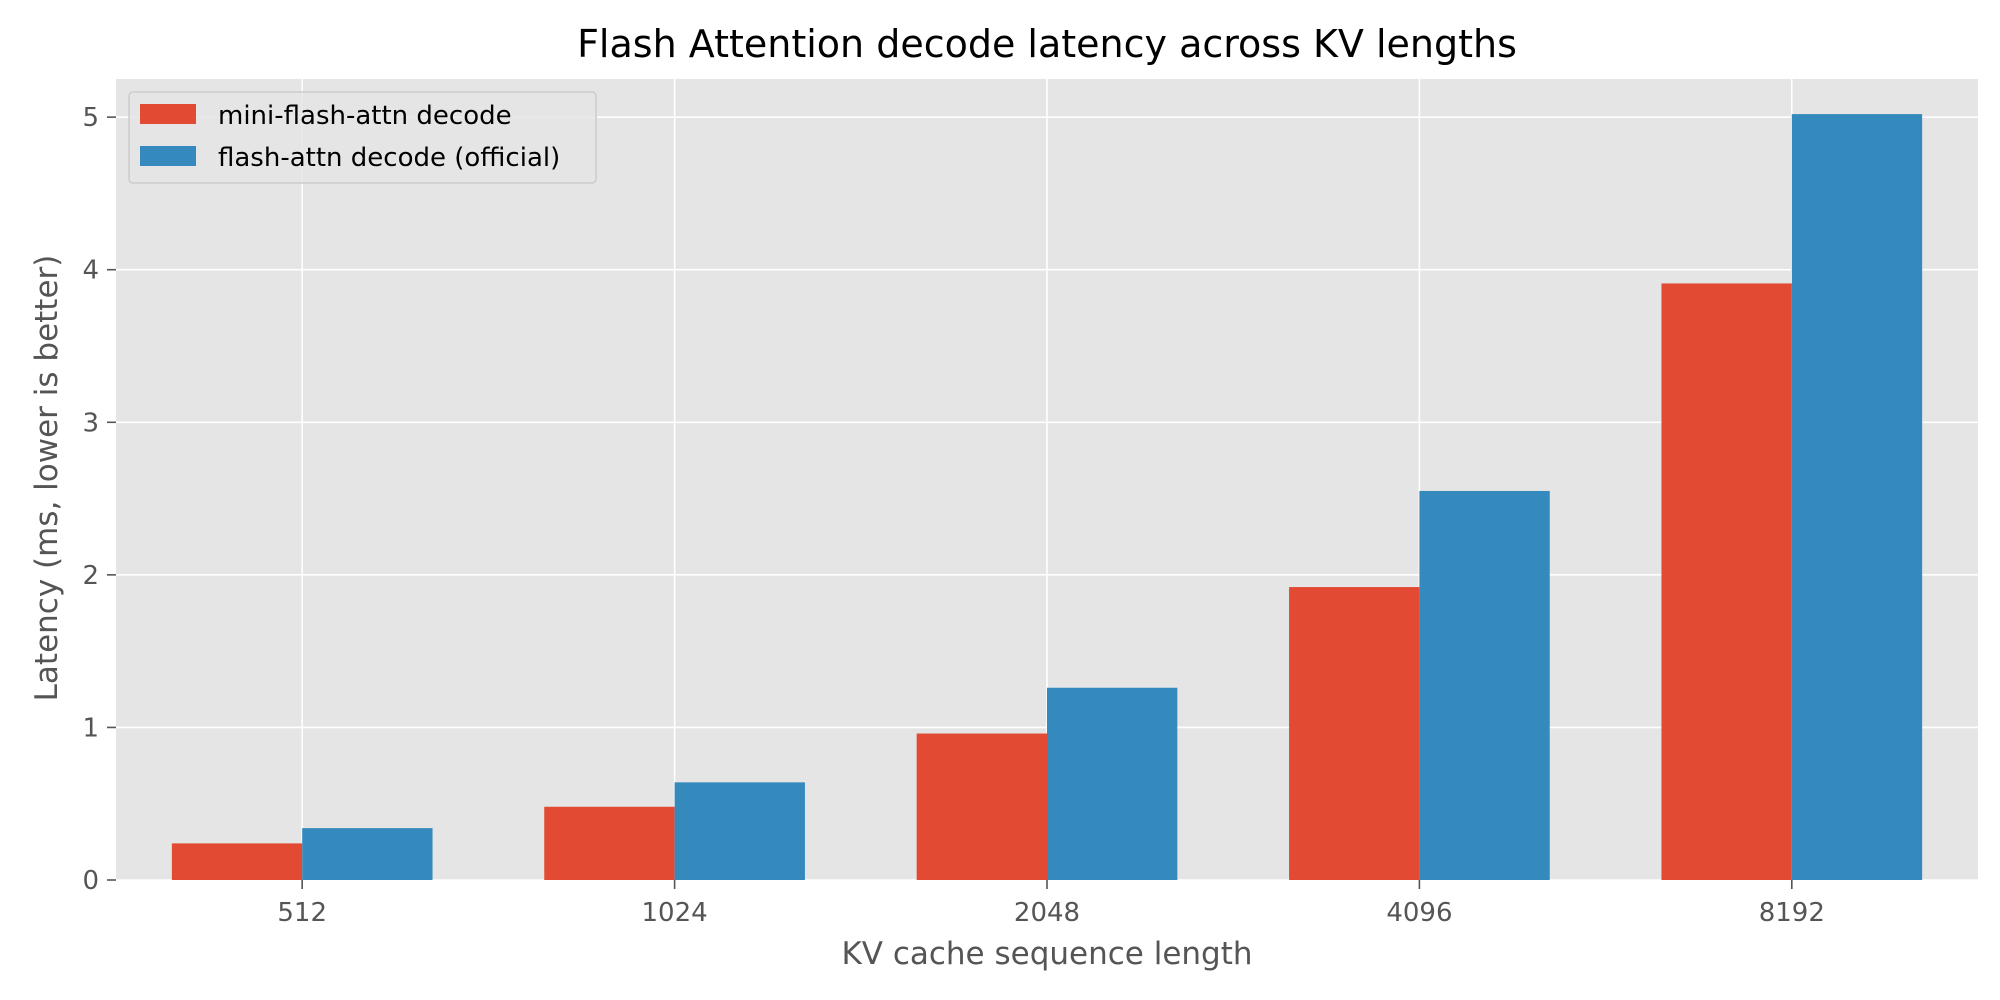 The image size is (2000, 1000). I want to click on y-tick-label: 4, so click(90, 271).